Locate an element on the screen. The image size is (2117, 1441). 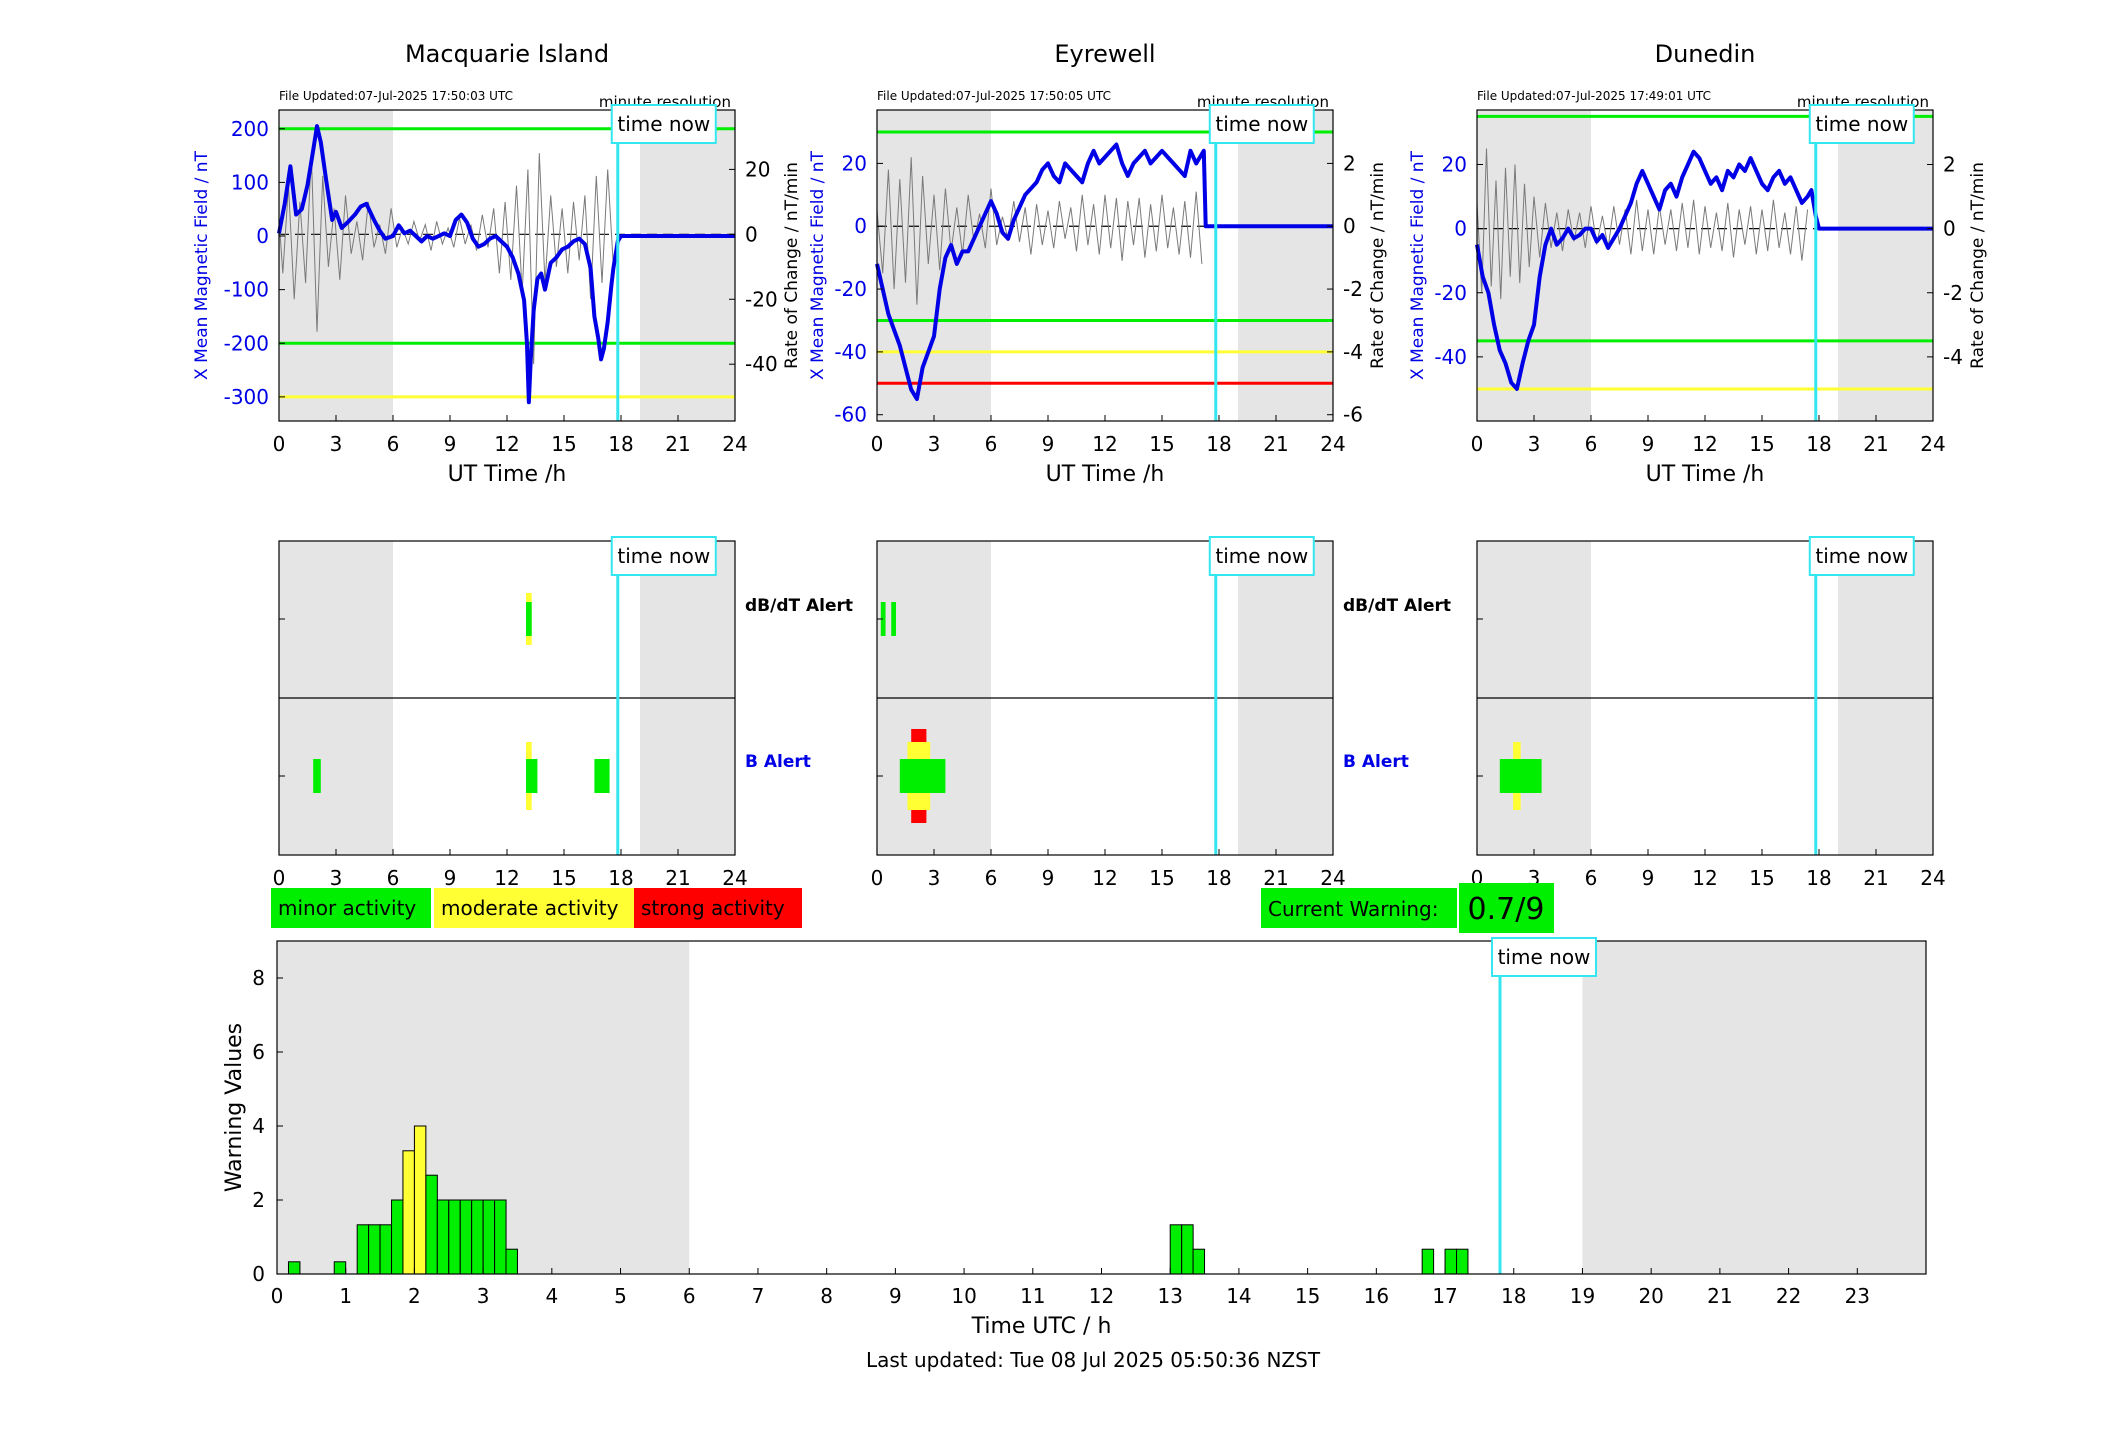
x-tick-label: 16 is located at coordinates (1376, 1296).